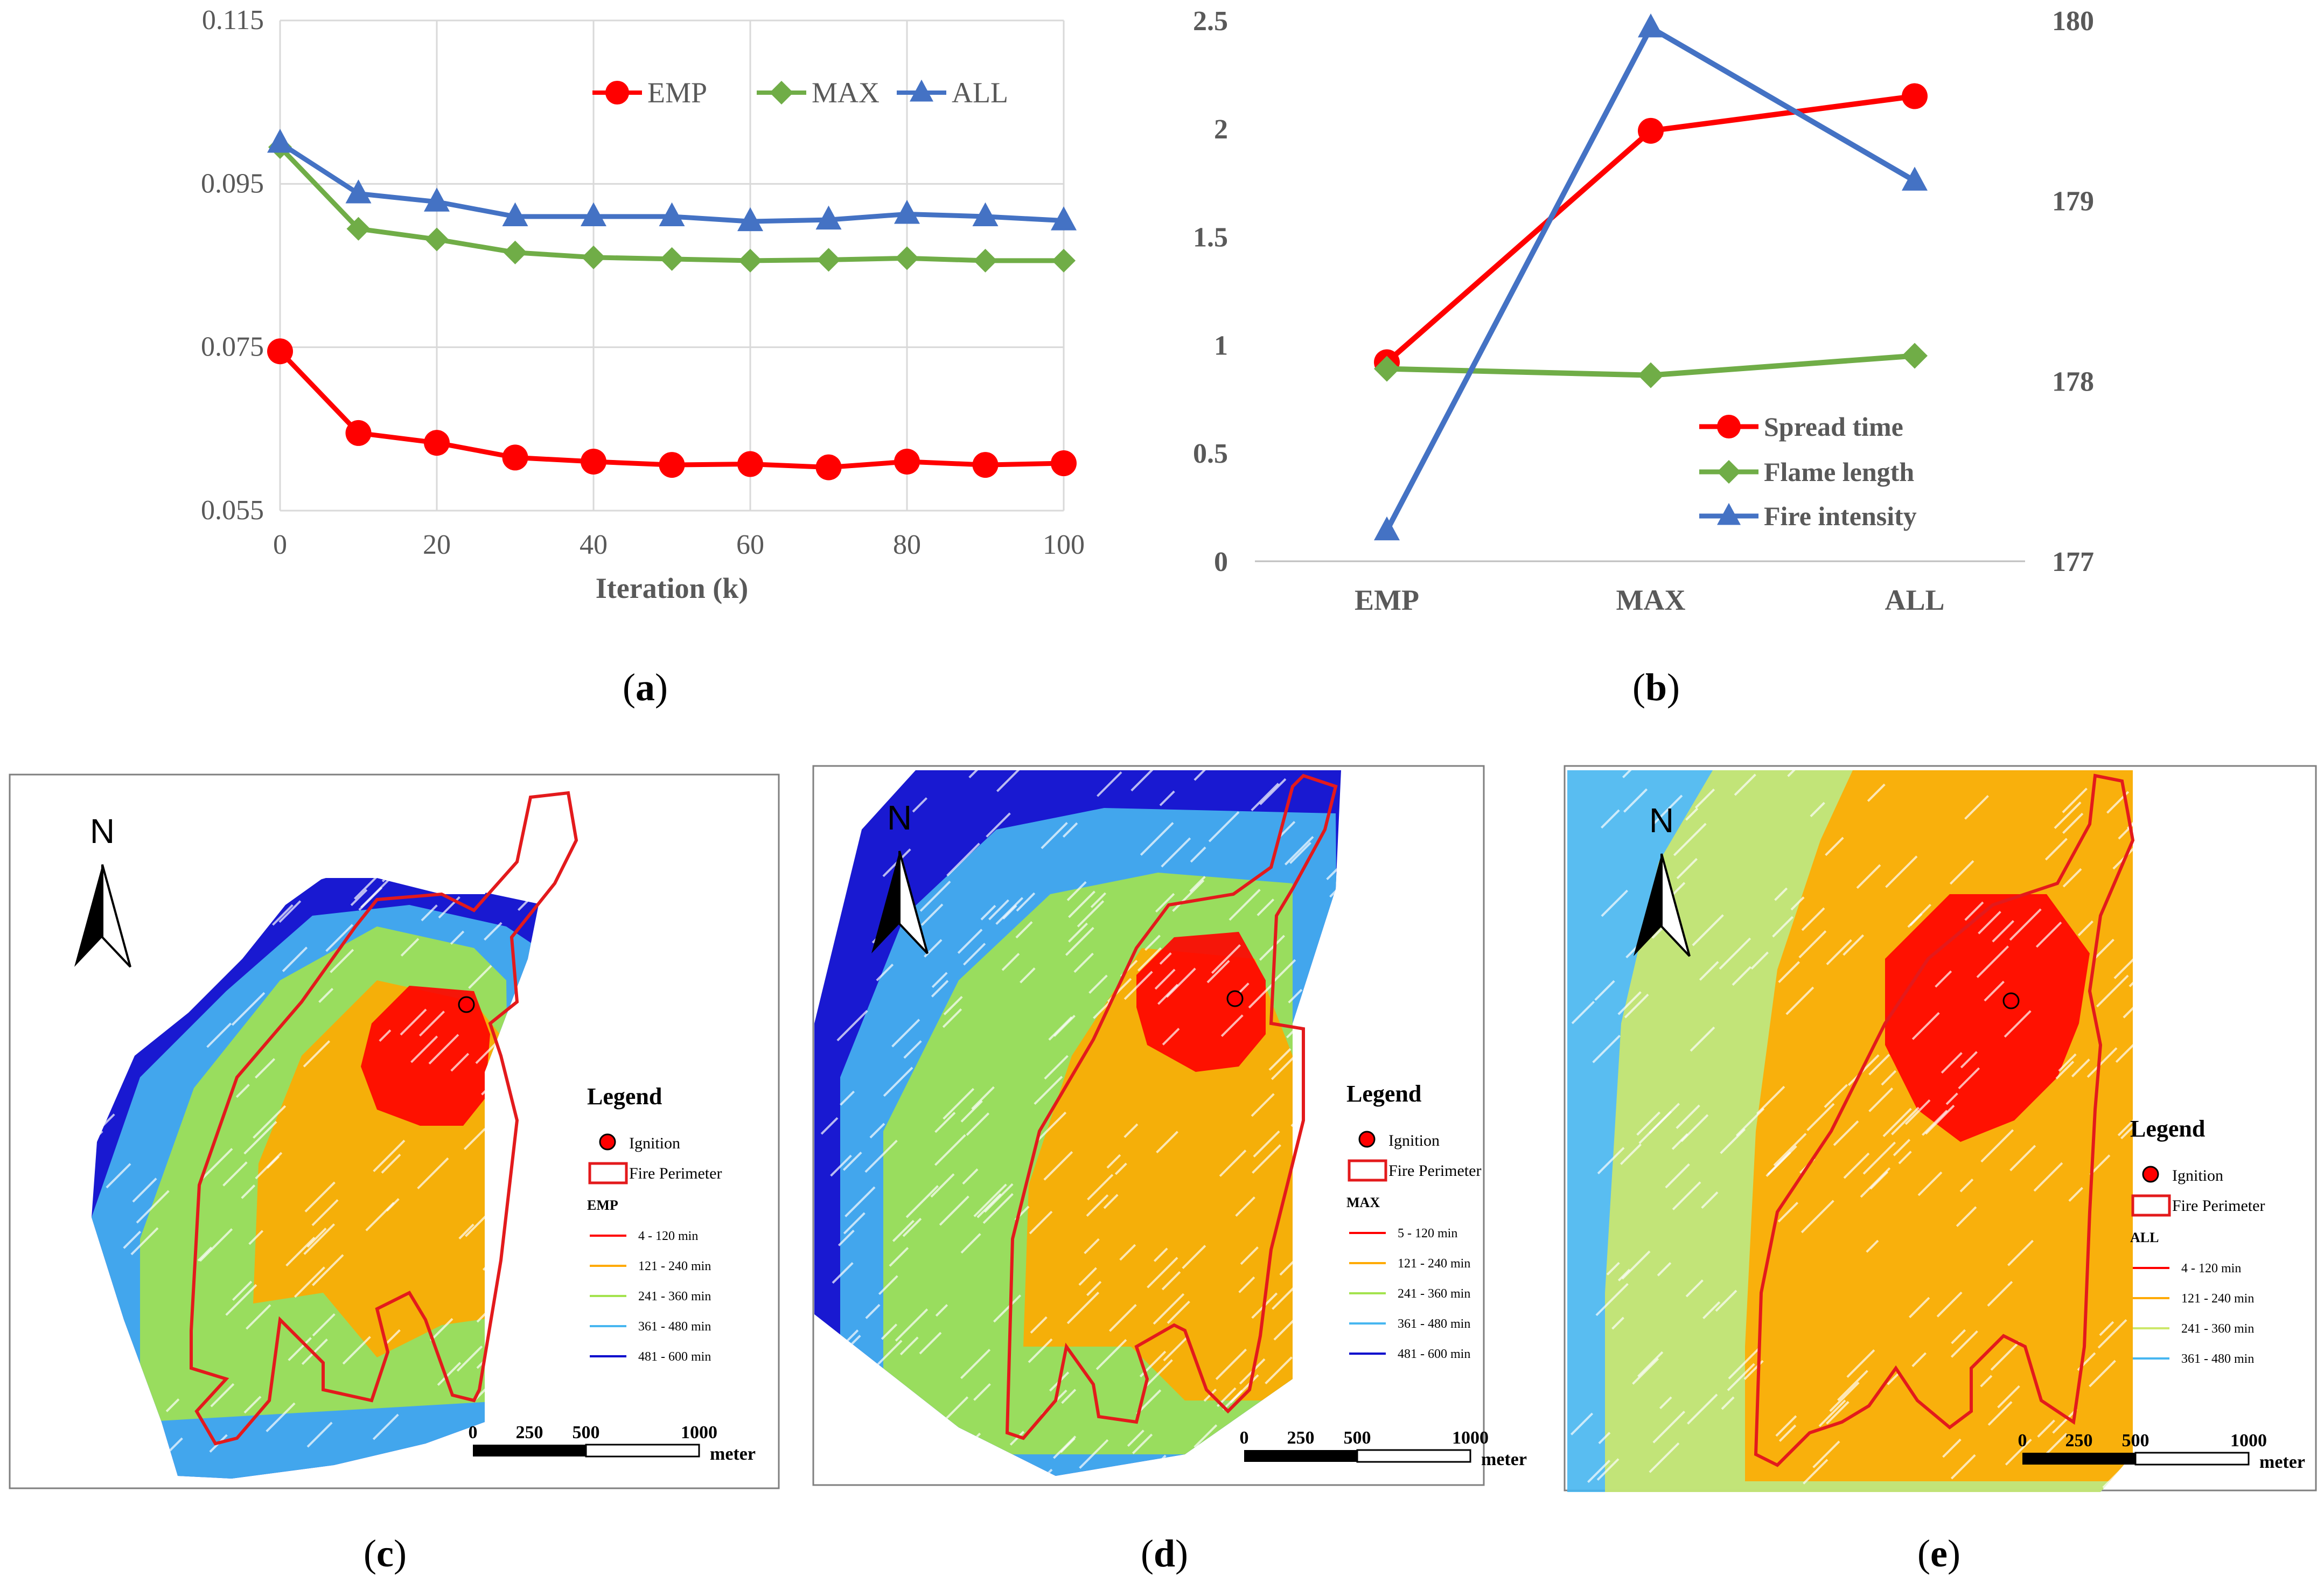 This screenshot has height=1582, width=2324. Describe the element at coordinates (750, 544) in the screenshot. I see `x-tick-label: 60` at that location.